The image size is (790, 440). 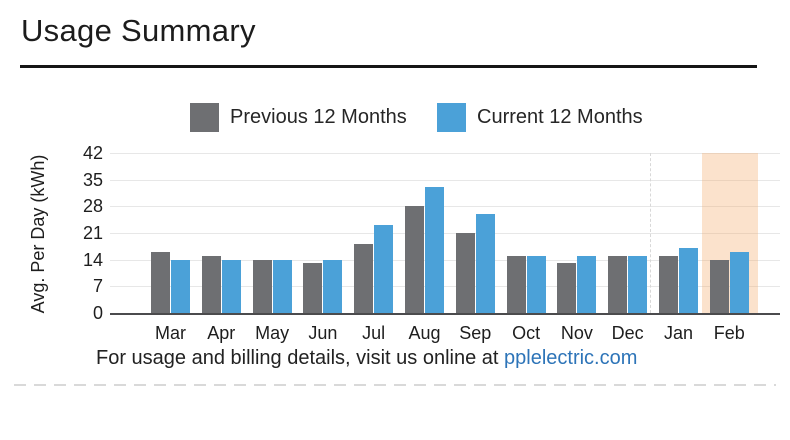 What do you see at coordinates (160, 282) in the screenshot?
I see `bar-previous-mar` at bounding box center [160, 282].